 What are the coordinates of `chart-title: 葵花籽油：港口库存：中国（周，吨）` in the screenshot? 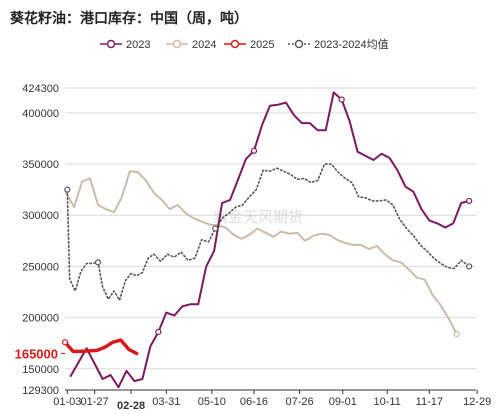 It's located at (129, 19).